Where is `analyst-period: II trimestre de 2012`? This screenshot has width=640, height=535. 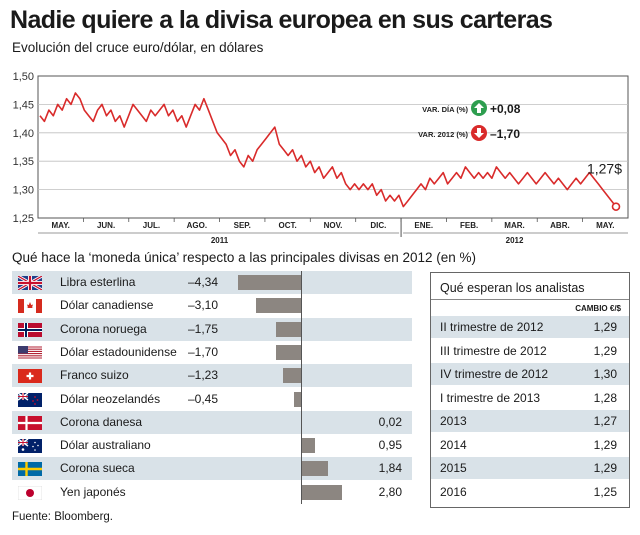 analyst-period: II trimestre de 2012 is located at coordinates (492, 327).